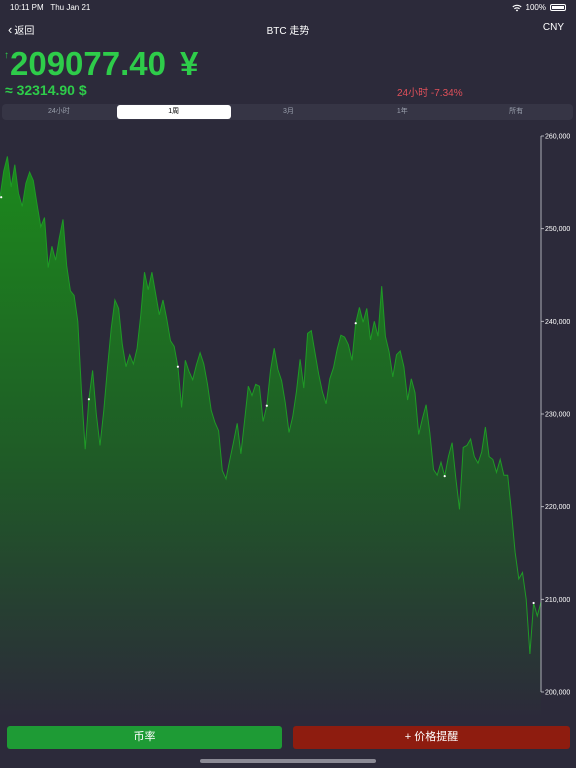 The width and height of the screenshot is (576, 768). What do you see at coordinates (88, 63) in the screenshot?
I see `price-cny-value: 209077.40` at bounding box center [88, 63].